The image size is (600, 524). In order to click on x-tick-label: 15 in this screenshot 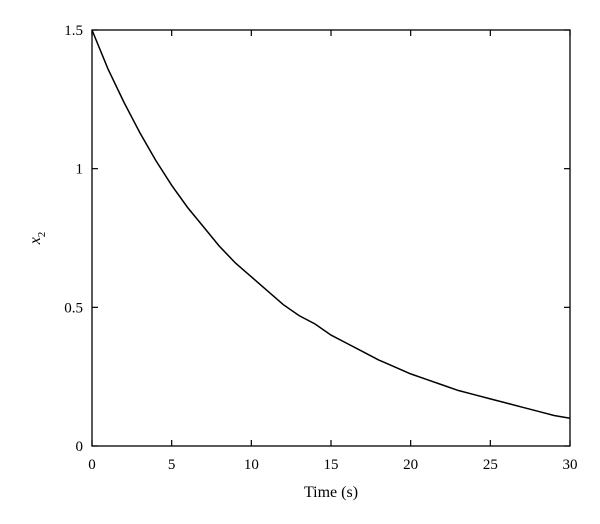, I will do `click(331, 465)`.